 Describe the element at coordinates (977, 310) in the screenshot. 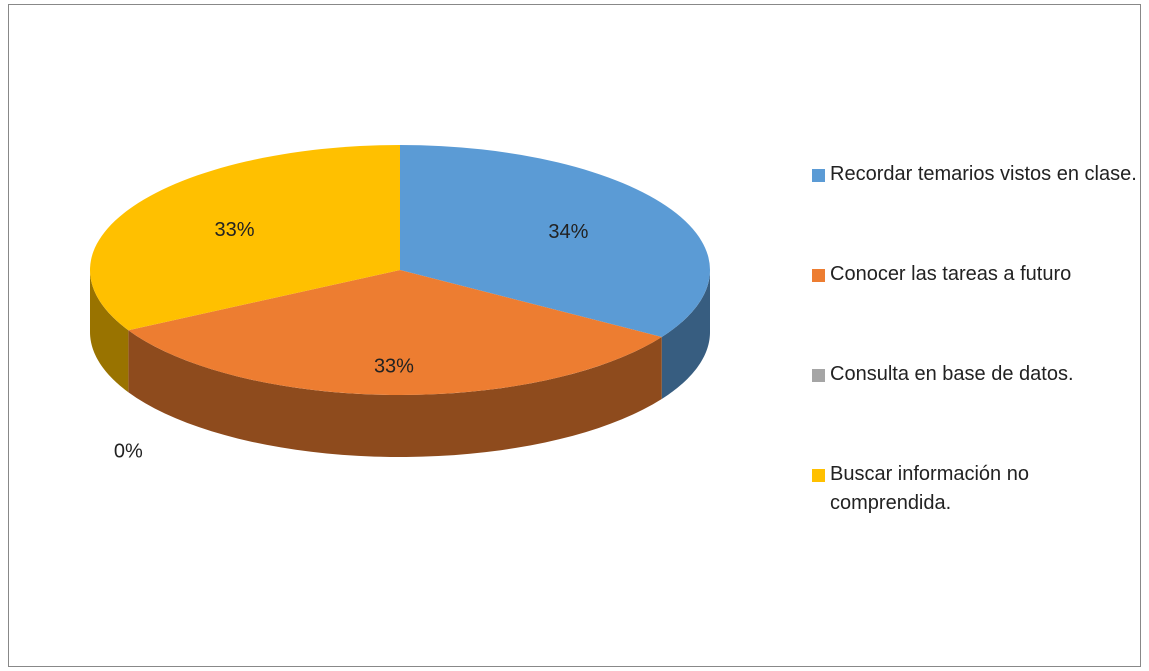

I see `legend-item: Conocer las tareas a futuro` at that location.